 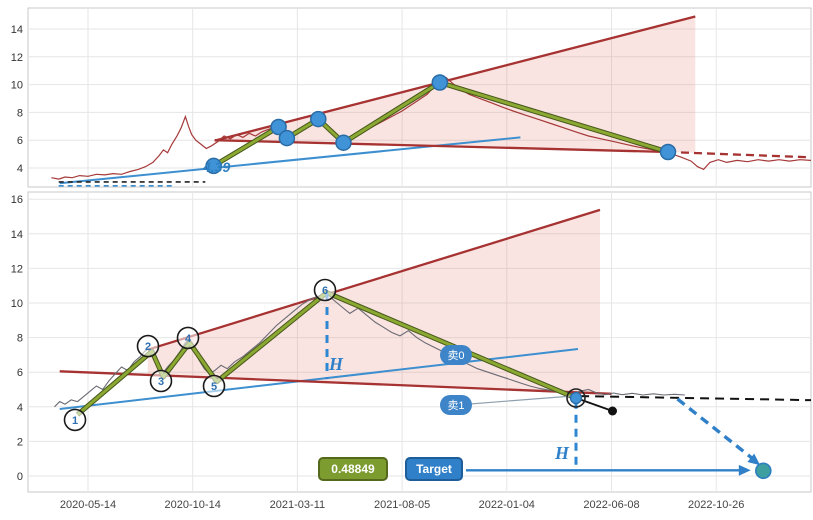 I want to click on h-measure-label-1: H, so click(x=336, y=364).